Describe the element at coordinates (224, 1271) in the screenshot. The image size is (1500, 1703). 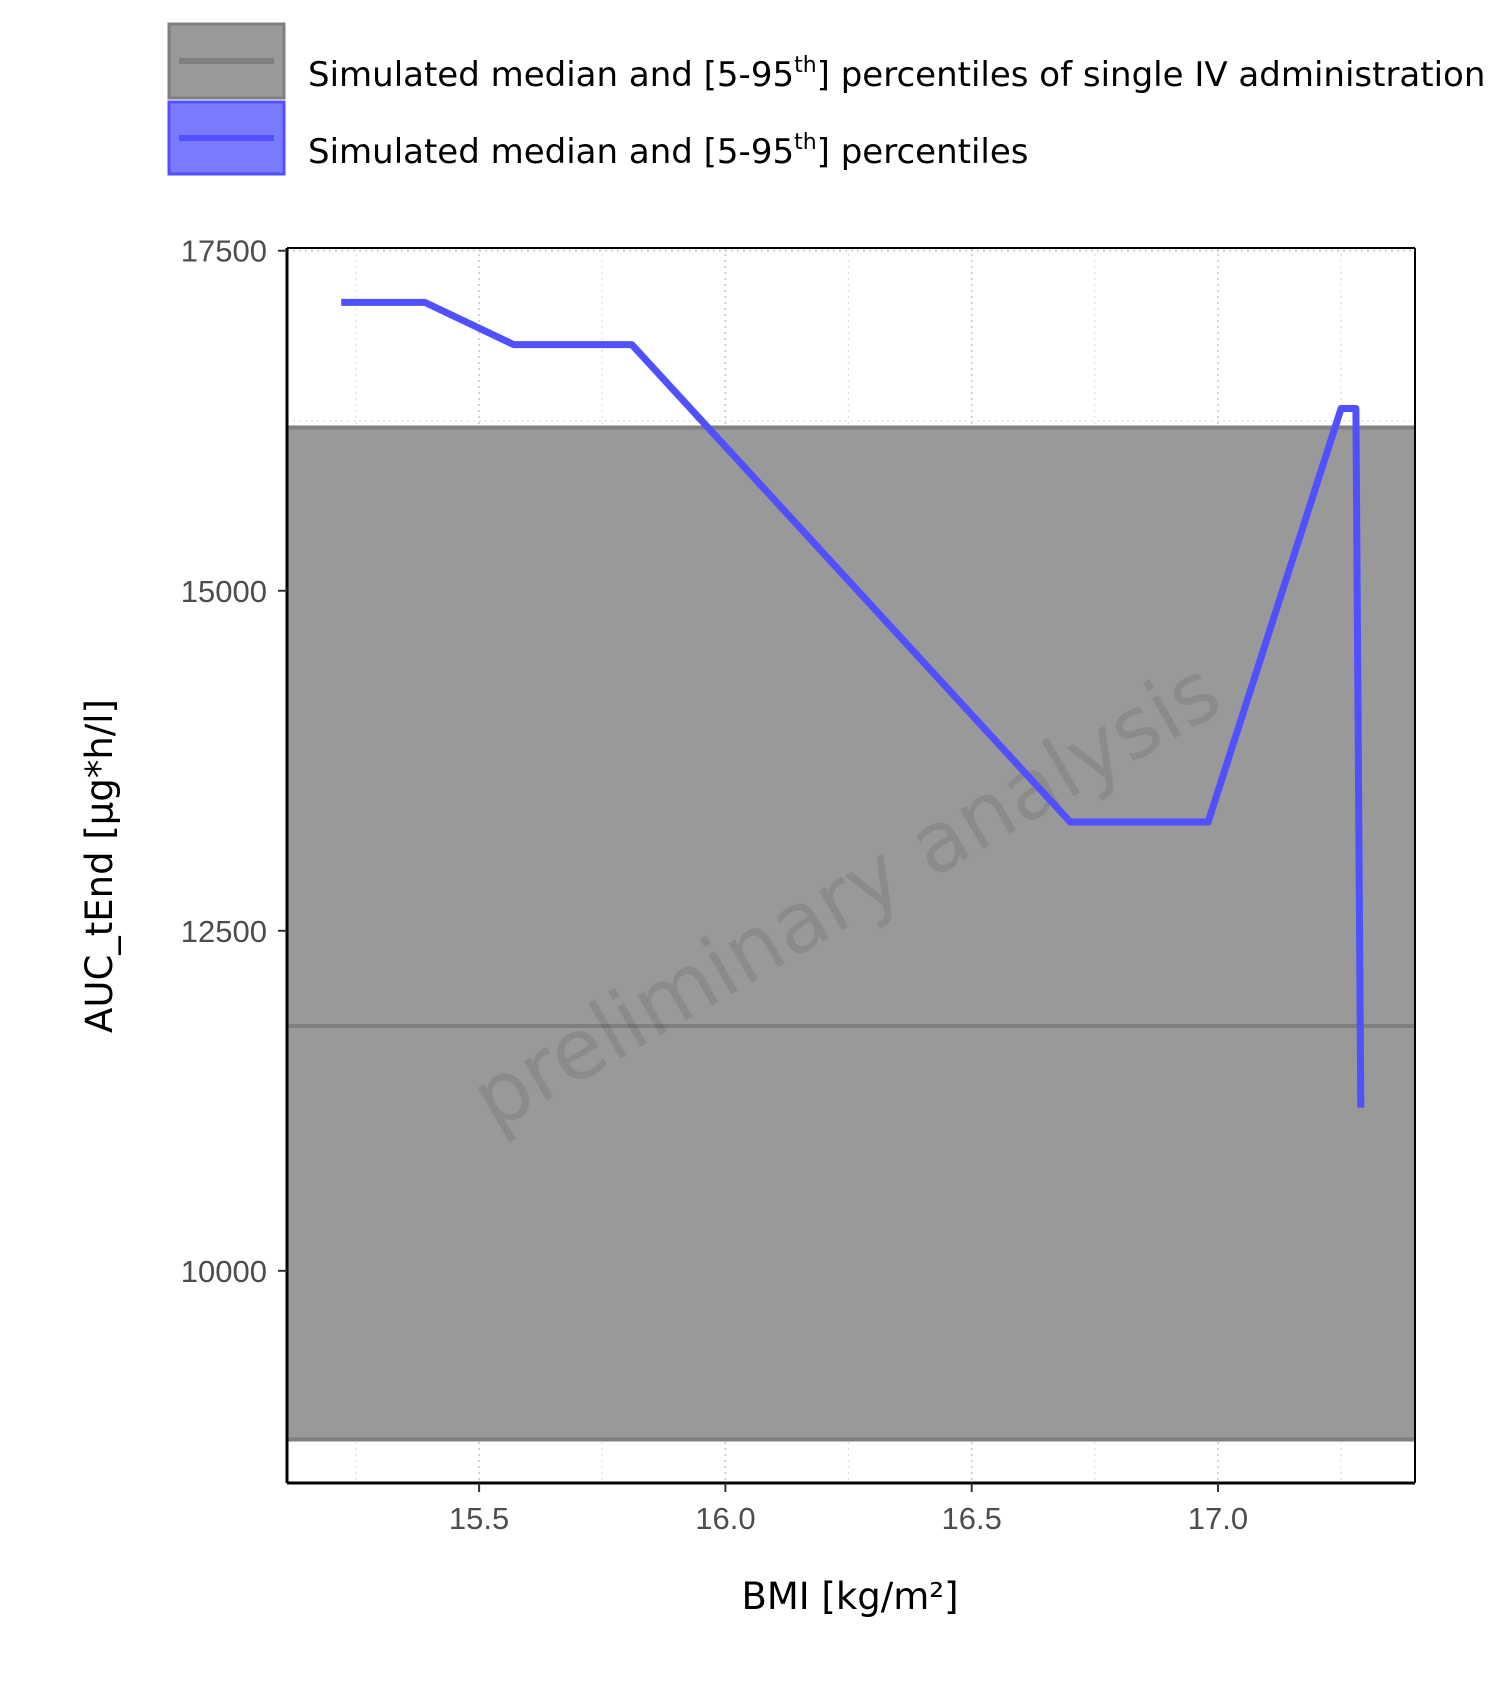
I see `y-tick-label: 10000` at that location.